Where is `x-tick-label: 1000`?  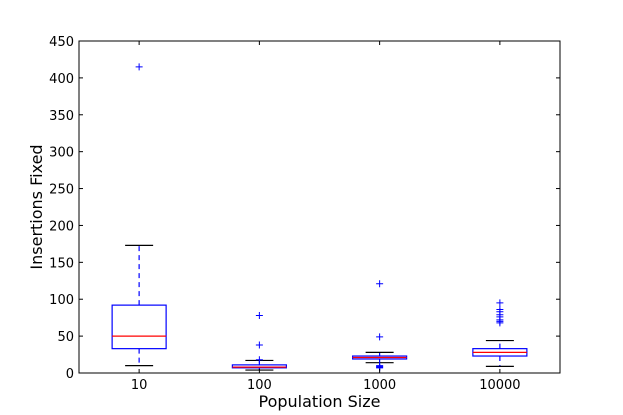 x-tick-label: 1000 is located at coordinates (379, 385).